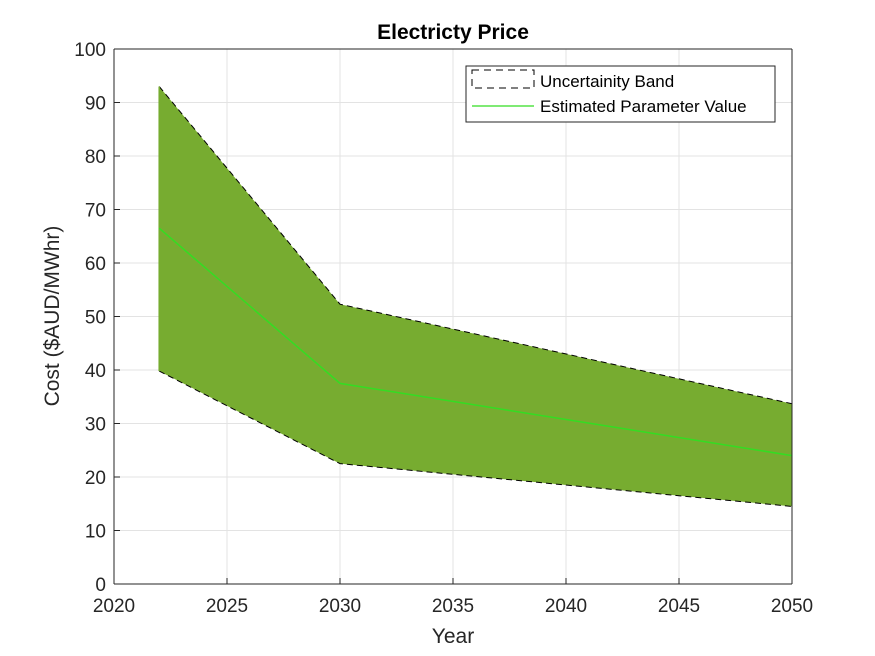  What do you see at coordinates (227, 606) in the screenshot?
I see `x-tick-label: 2025` at bounding box center [227, 606].